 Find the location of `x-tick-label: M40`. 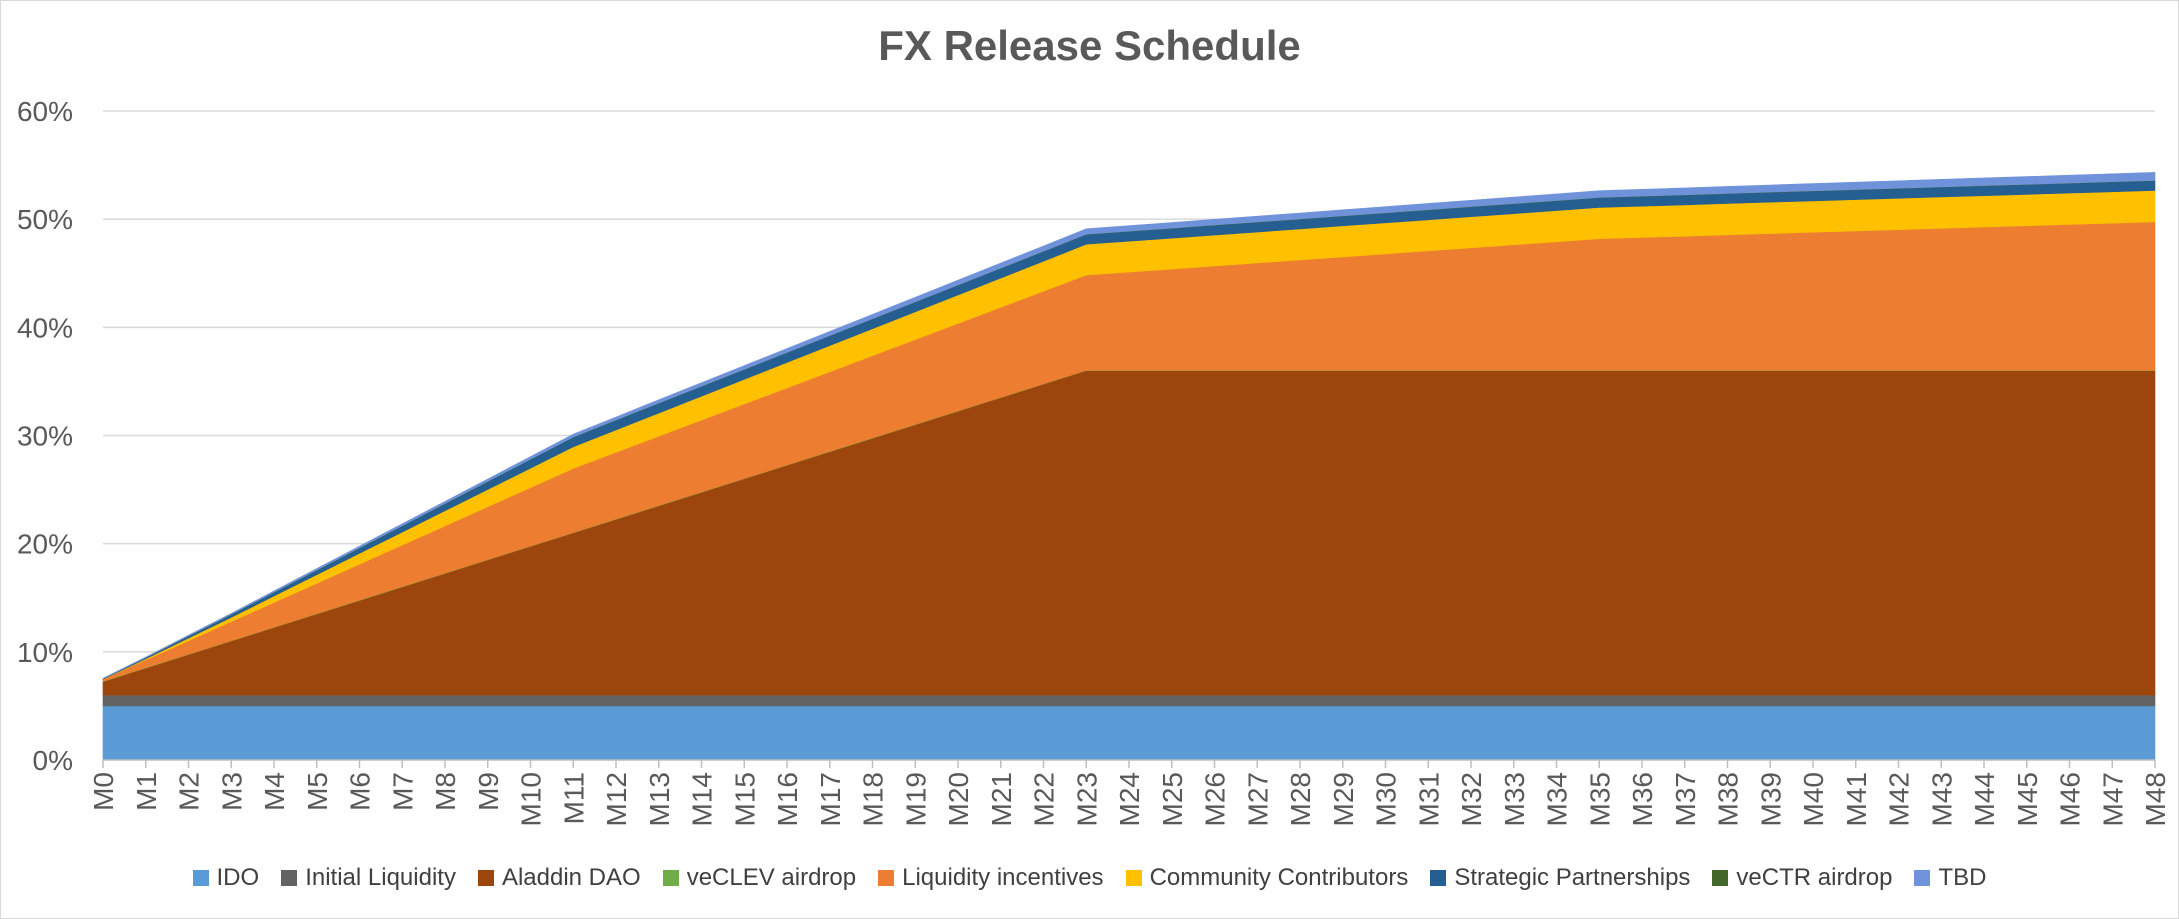

x-tick-label: M40 is located at coordinates (1813, 799).